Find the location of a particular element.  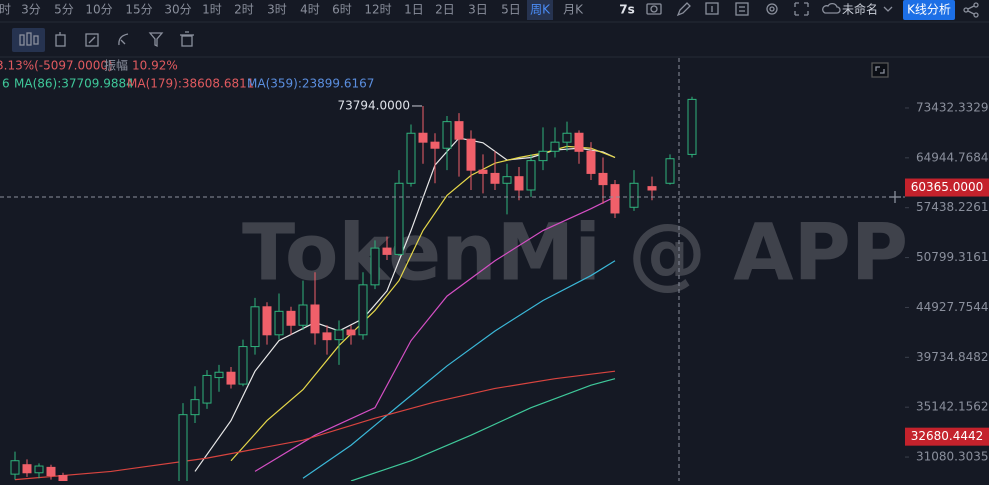

expand is located at coordinates (880, 70).